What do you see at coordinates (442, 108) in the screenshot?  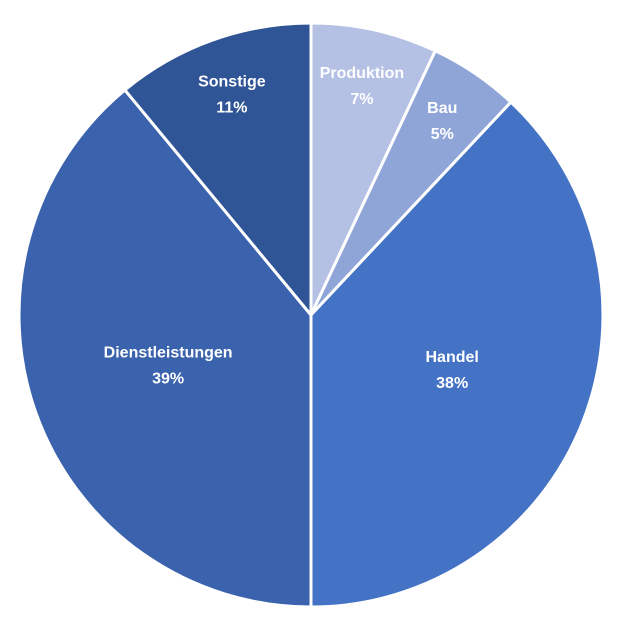 I see `slice-label: Bau` at bounding box center [442, 108].